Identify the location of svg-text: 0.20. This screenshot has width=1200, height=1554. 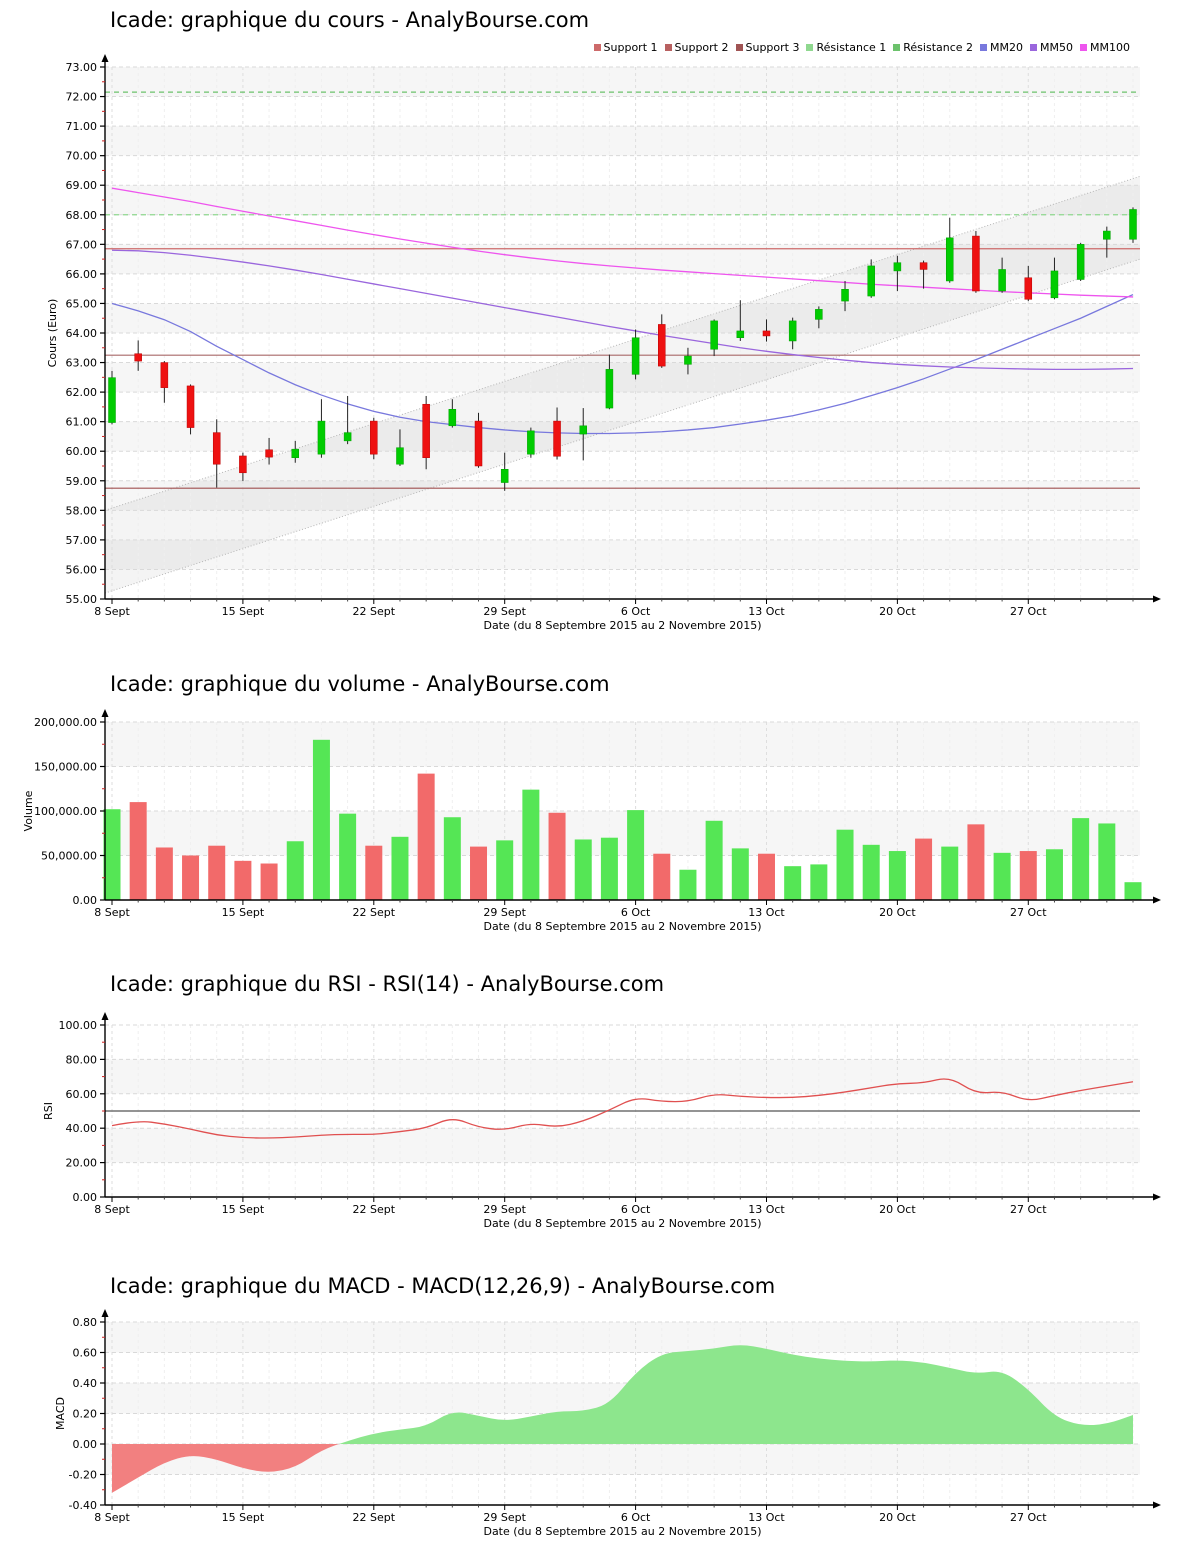
(85, 1414).